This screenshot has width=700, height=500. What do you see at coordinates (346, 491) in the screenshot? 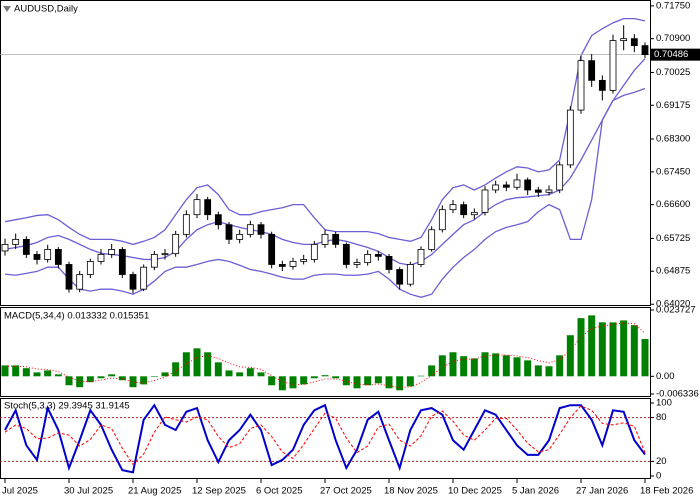
I see `x-tick-label: 27 Oct 2025` at bounding box center [346, 491].